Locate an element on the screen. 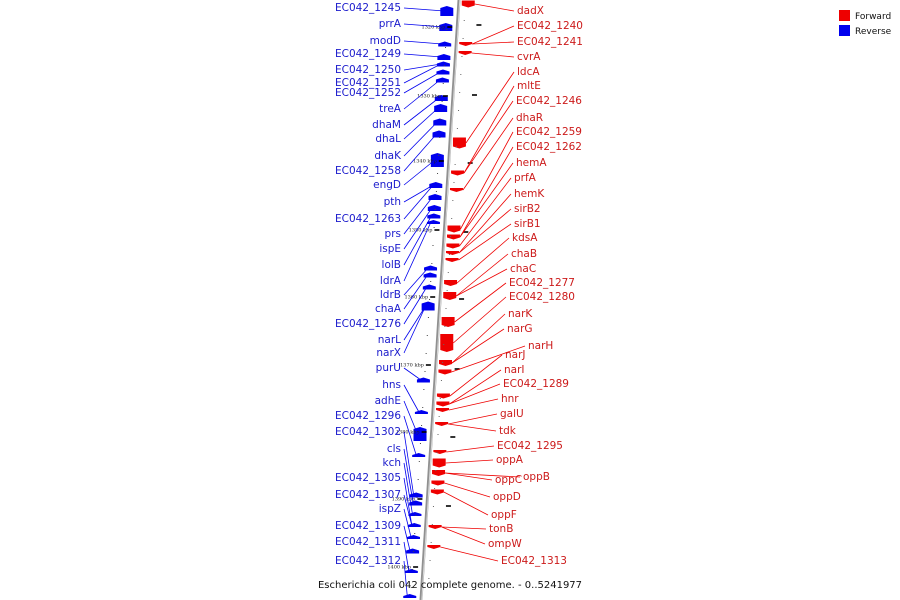 The width and height of the screenshot is (900, 600). tick-label: 1330 kbp is located at coordinates (429, 97).